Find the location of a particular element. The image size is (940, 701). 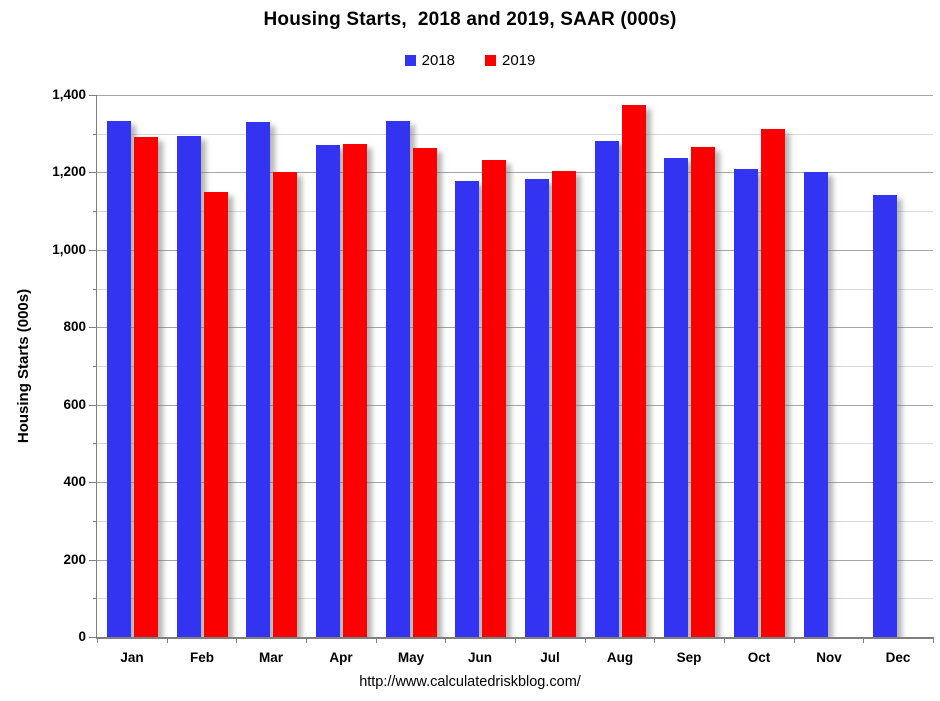

bar-2019-Mar is located at coordinates (285, 404).